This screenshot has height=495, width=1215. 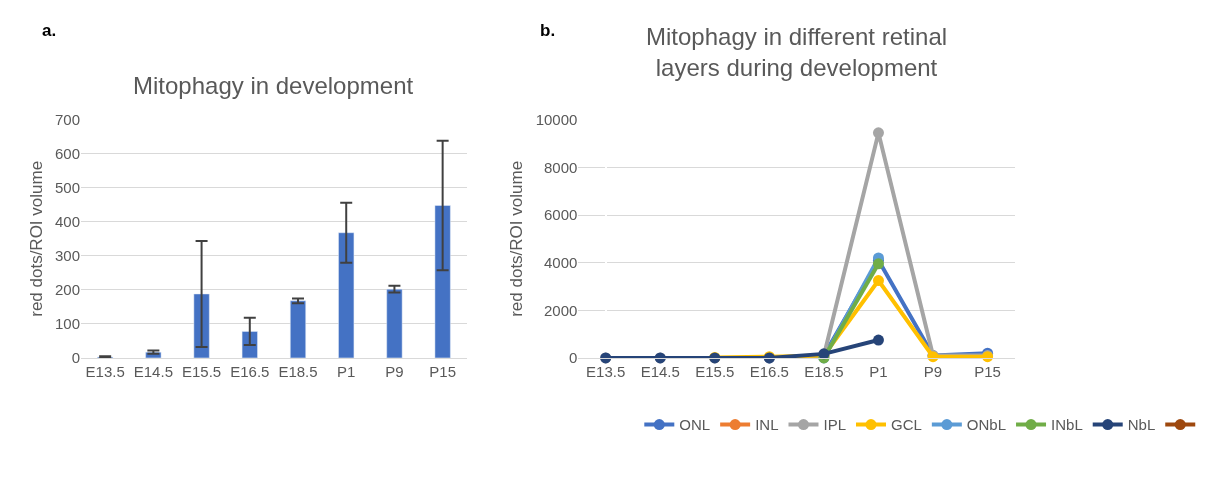 What do you see at coordinates (797, 52) in the screenshot?
I see `chart-title: Mitophagy in different retinal layers during development` at bounding box center [797, 52].